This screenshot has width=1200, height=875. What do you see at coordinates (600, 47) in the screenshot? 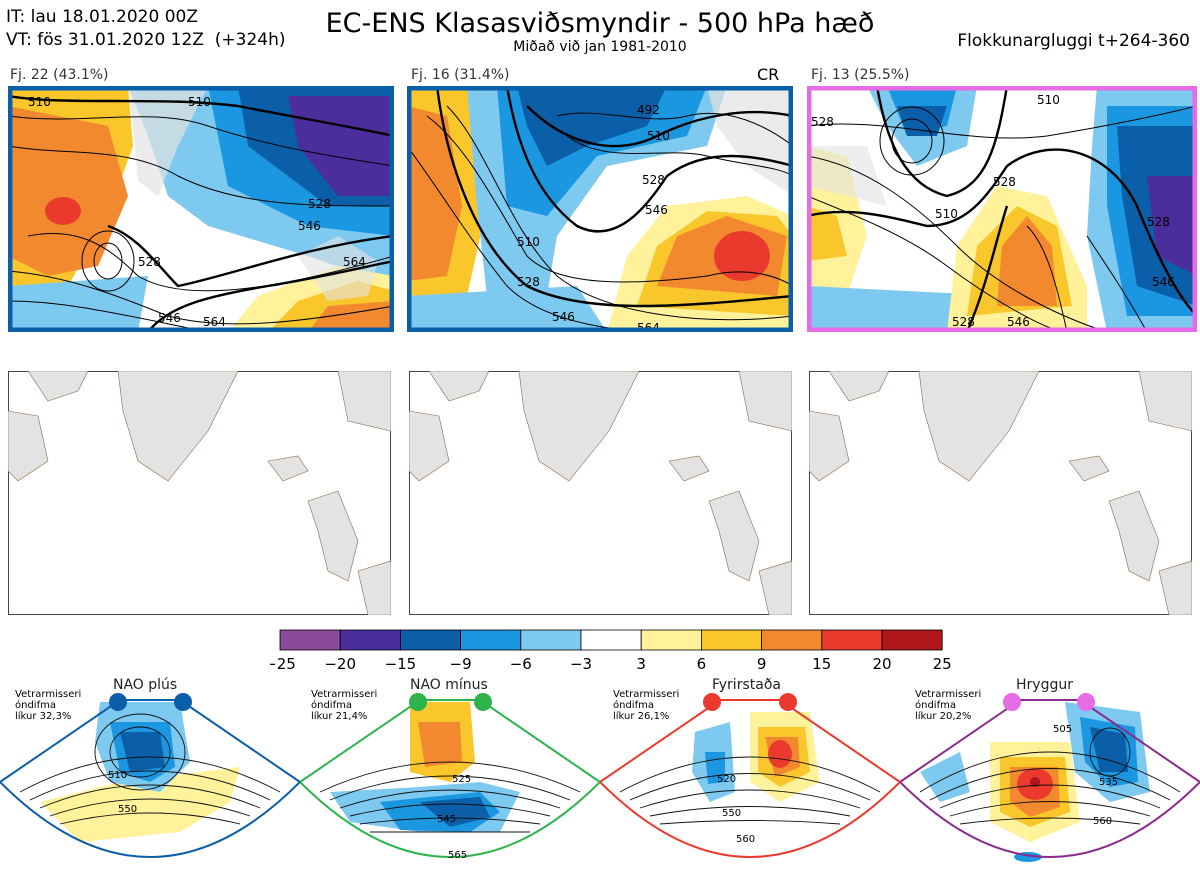
I see `chart-subtitle: Miðað við jan 1981-2010` at bounding box center [600, 47].